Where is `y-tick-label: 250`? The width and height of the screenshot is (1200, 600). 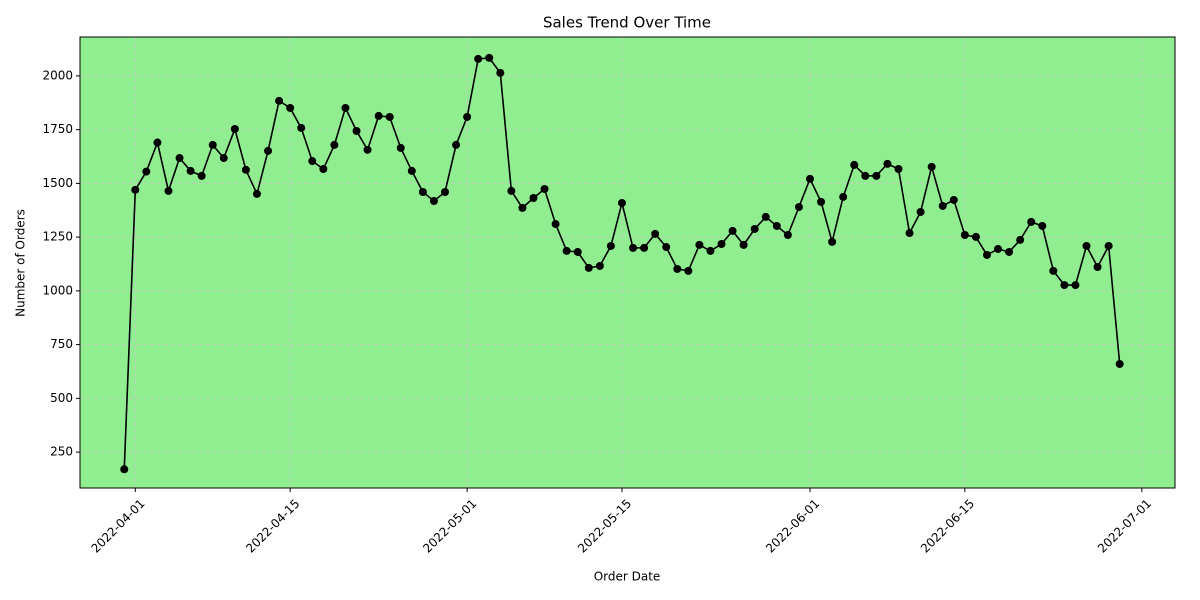
y-tick-label: 250 is located at coordinates (61, 452).